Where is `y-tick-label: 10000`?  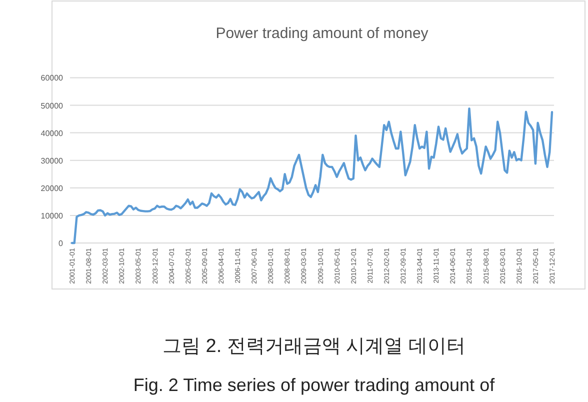
y-tick-label: 10000 is located at coordinates (52, 215).